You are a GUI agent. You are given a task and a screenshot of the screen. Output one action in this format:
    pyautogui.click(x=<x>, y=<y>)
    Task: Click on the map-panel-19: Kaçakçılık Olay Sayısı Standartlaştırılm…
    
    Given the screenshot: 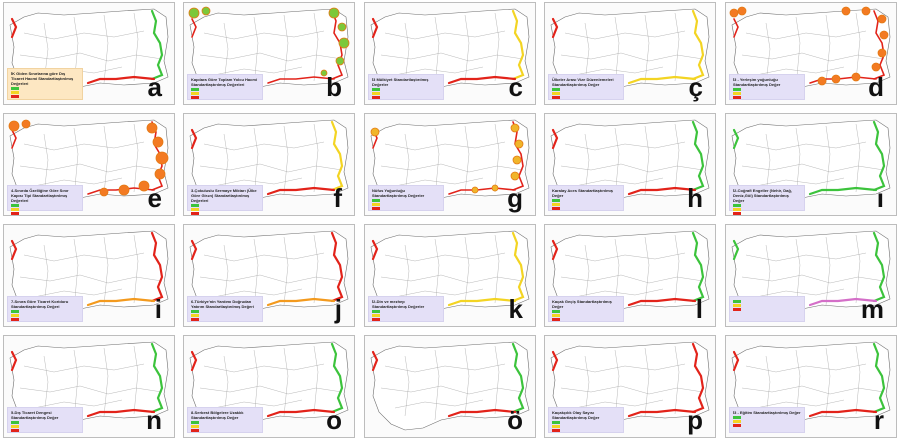 What is the action you would take?
    pyautogui.click(x=630, y=386)
    